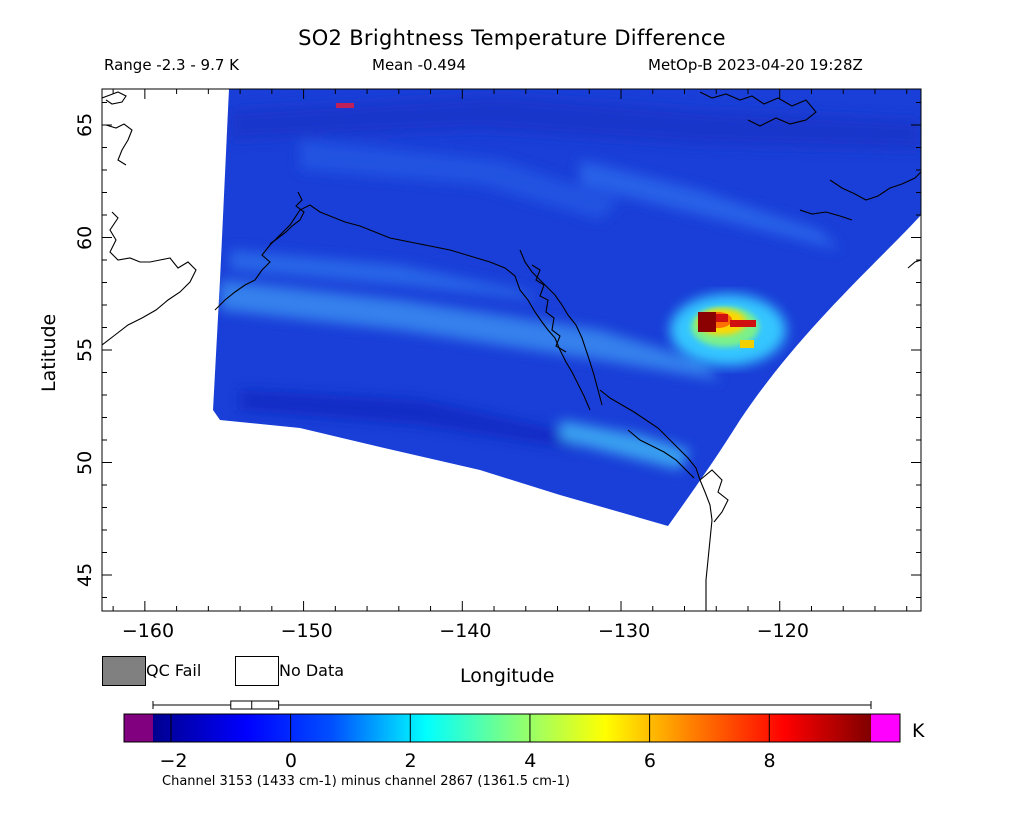 The image size is (1024, 813). Describe the element at coordinates (530, 761) in the screenshot. I see `colorbar-tick-label: 4` at that location.